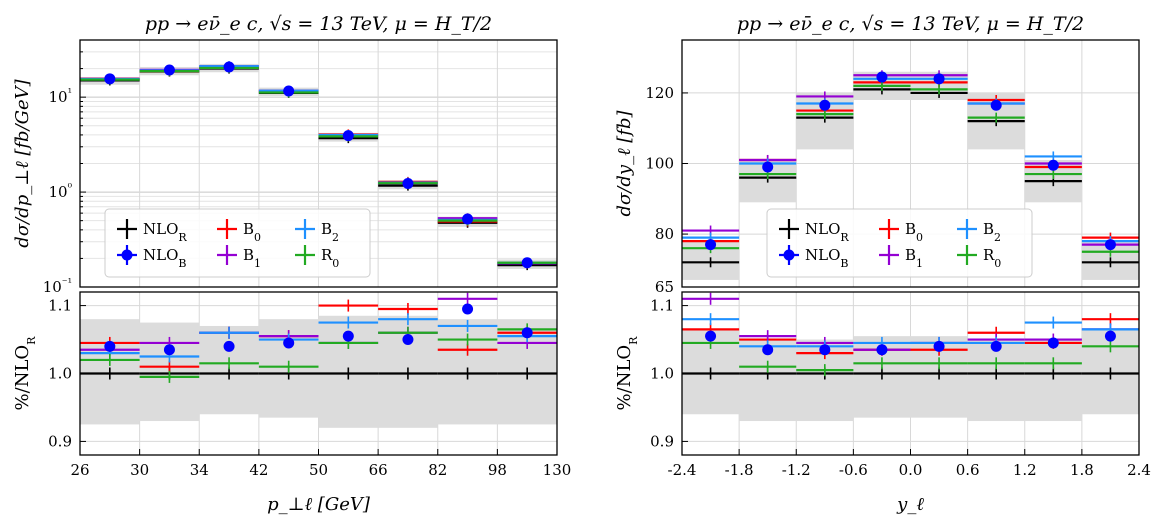 Image resolution: width=1163 pixels, height=523 pixels. What do you see at coordinates (437, 470) in the screenshot?
I see `x-tick-label: 82` at bounding box center [437, 470].